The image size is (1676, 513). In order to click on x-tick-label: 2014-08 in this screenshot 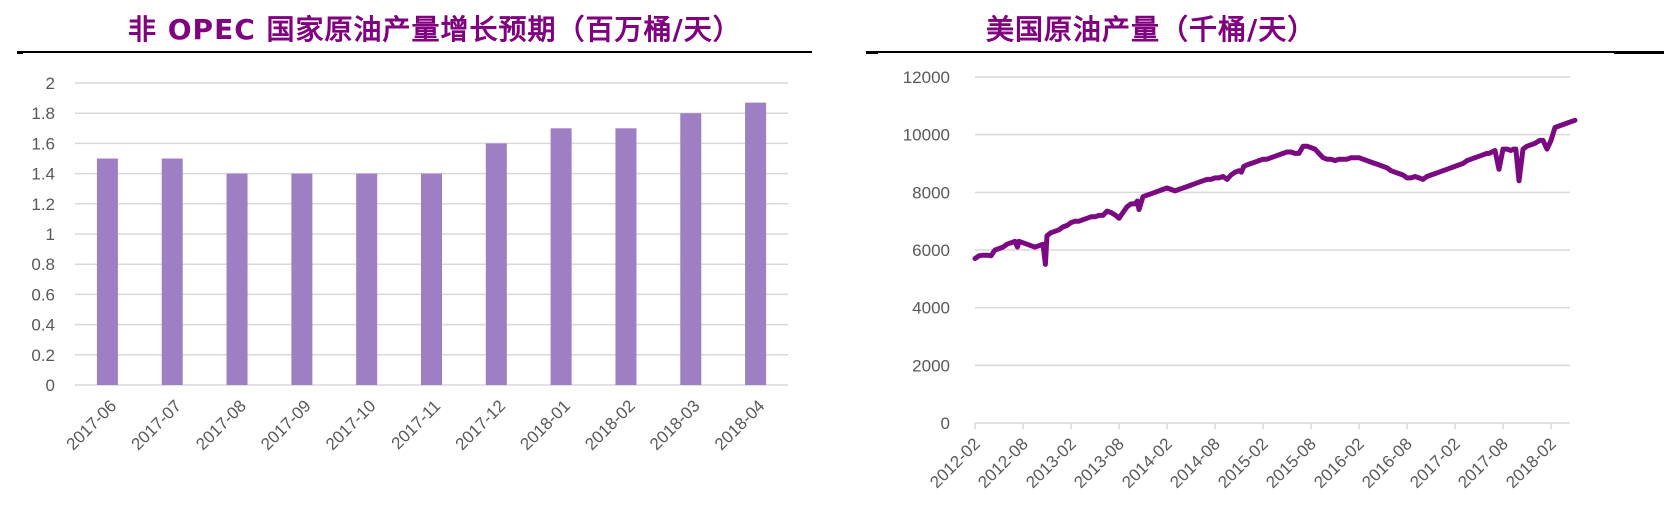, I will do `click(1195, 463)`.